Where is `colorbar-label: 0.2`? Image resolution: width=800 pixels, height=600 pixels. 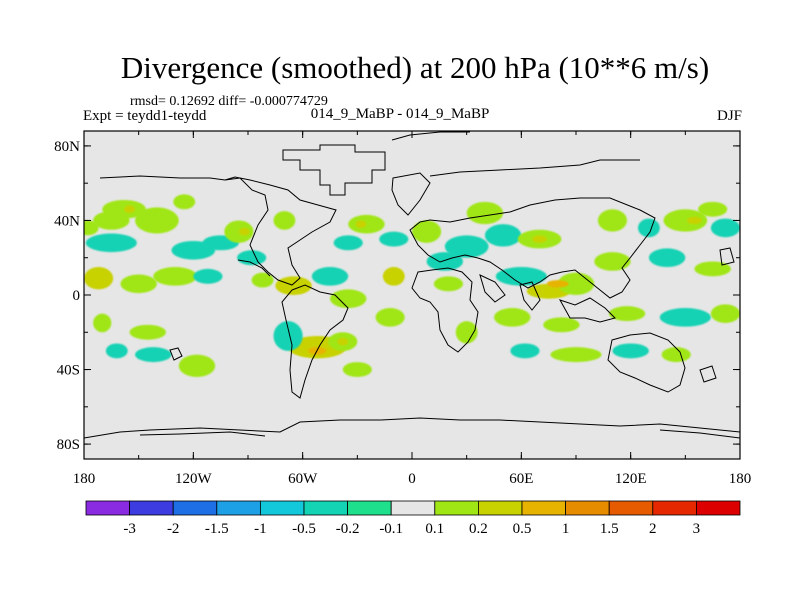 colorbar-label: 0.2 is located at coordinates (478, 529).